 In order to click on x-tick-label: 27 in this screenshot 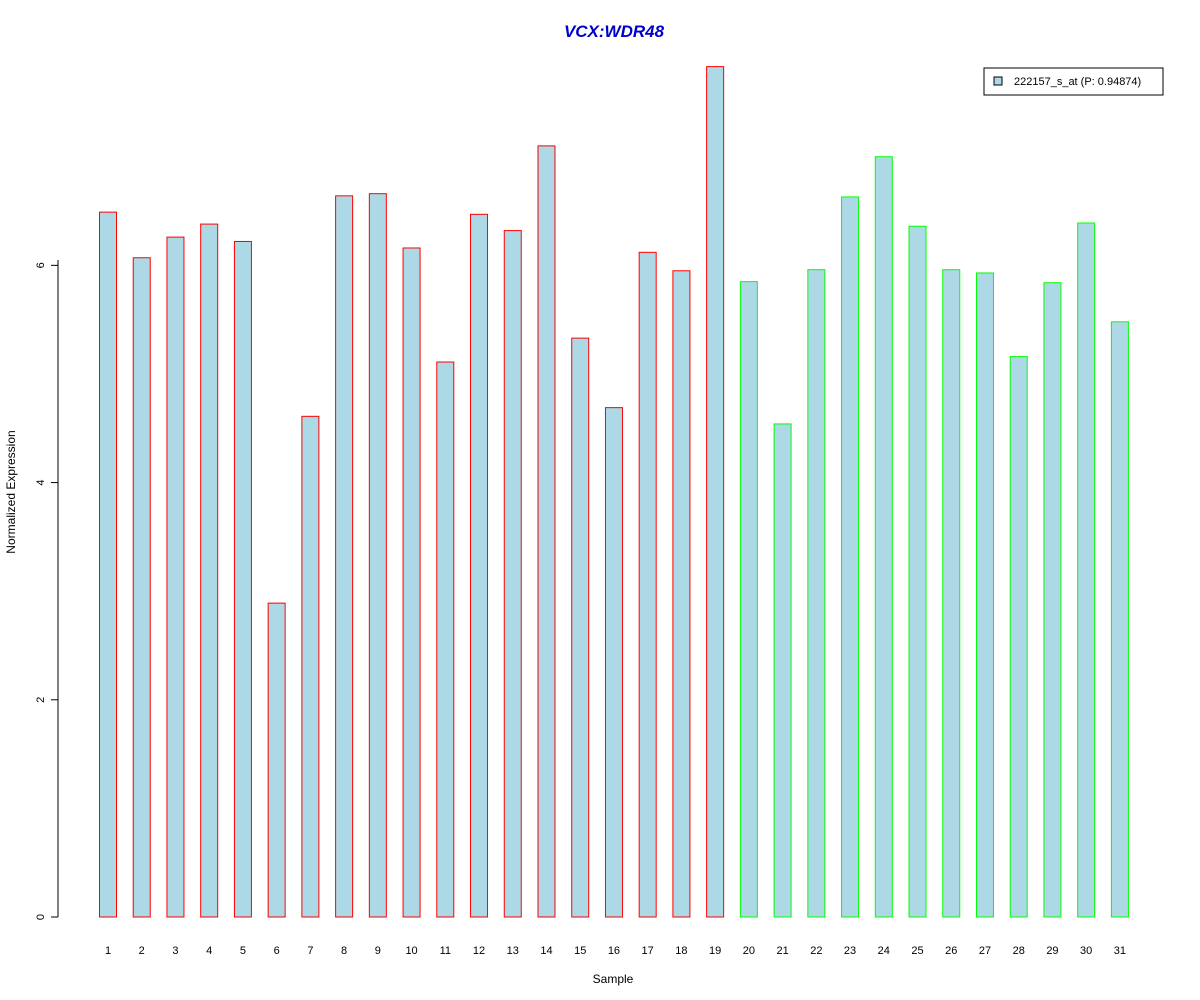, I will do `click(985, 951)`.